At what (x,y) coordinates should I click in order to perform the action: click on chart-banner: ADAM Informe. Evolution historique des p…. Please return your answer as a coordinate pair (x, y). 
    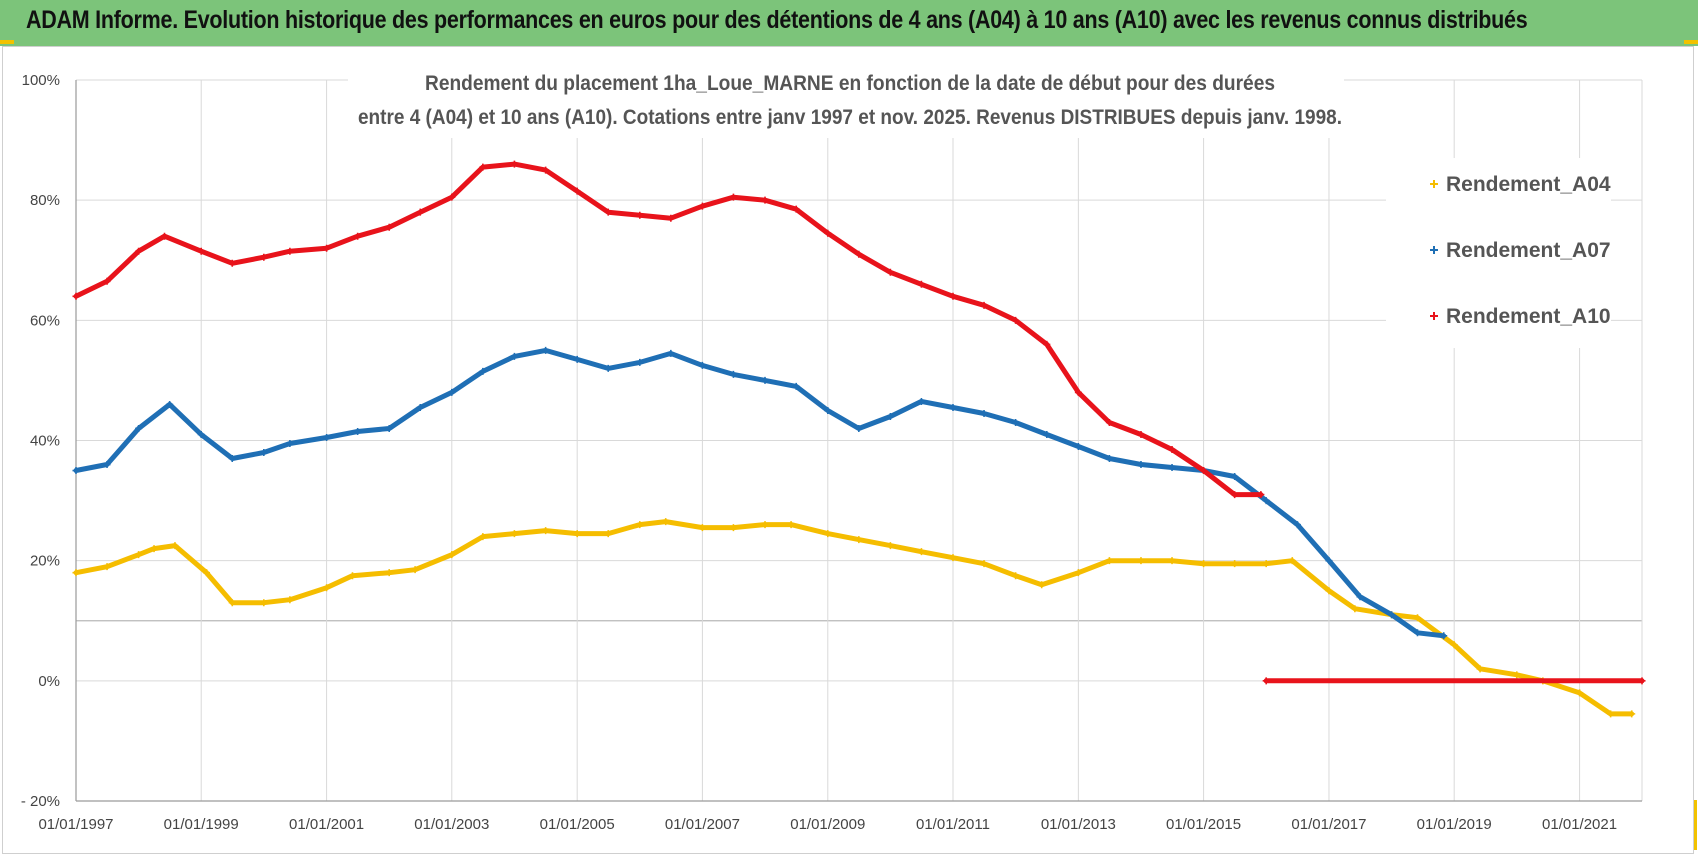
    Looking at the image, I should click on (849, 23).